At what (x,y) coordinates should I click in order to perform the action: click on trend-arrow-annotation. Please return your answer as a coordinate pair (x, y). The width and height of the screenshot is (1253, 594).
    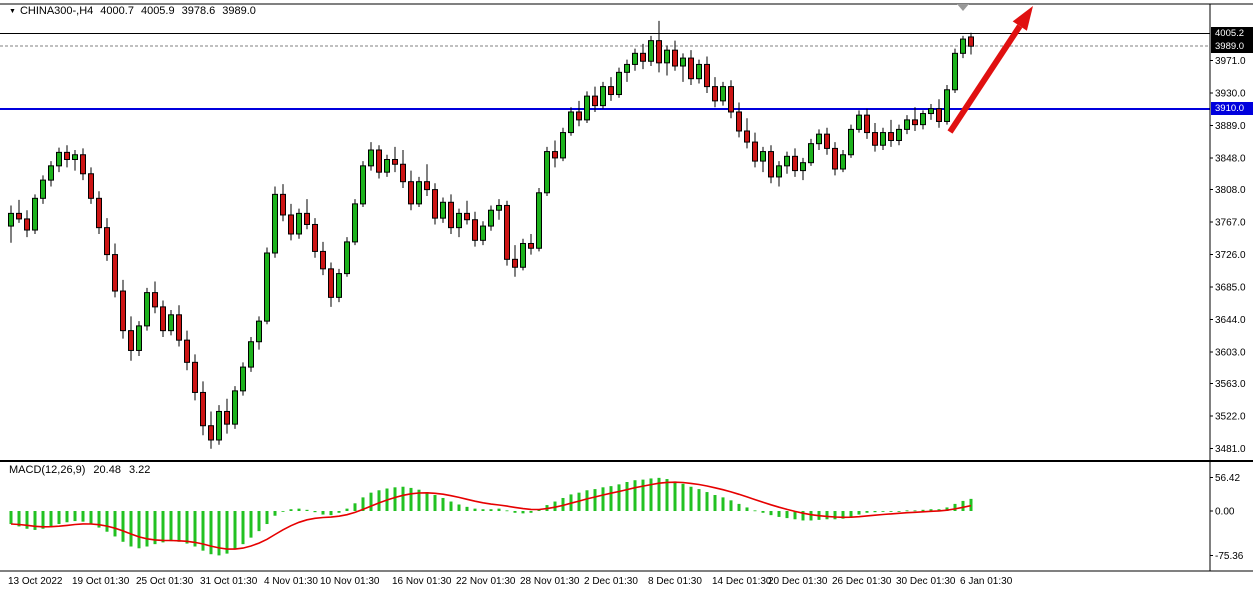
    Looking at the image, I should click on (990, 70).